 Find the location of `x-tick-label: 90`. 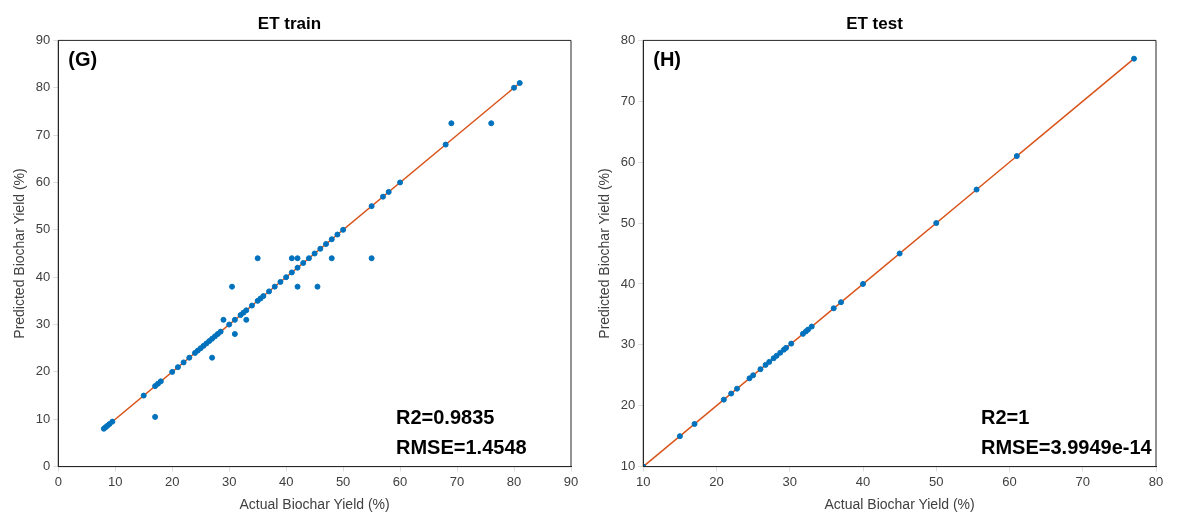

x-tick-label: 90 is located at coordinates (571, 481).